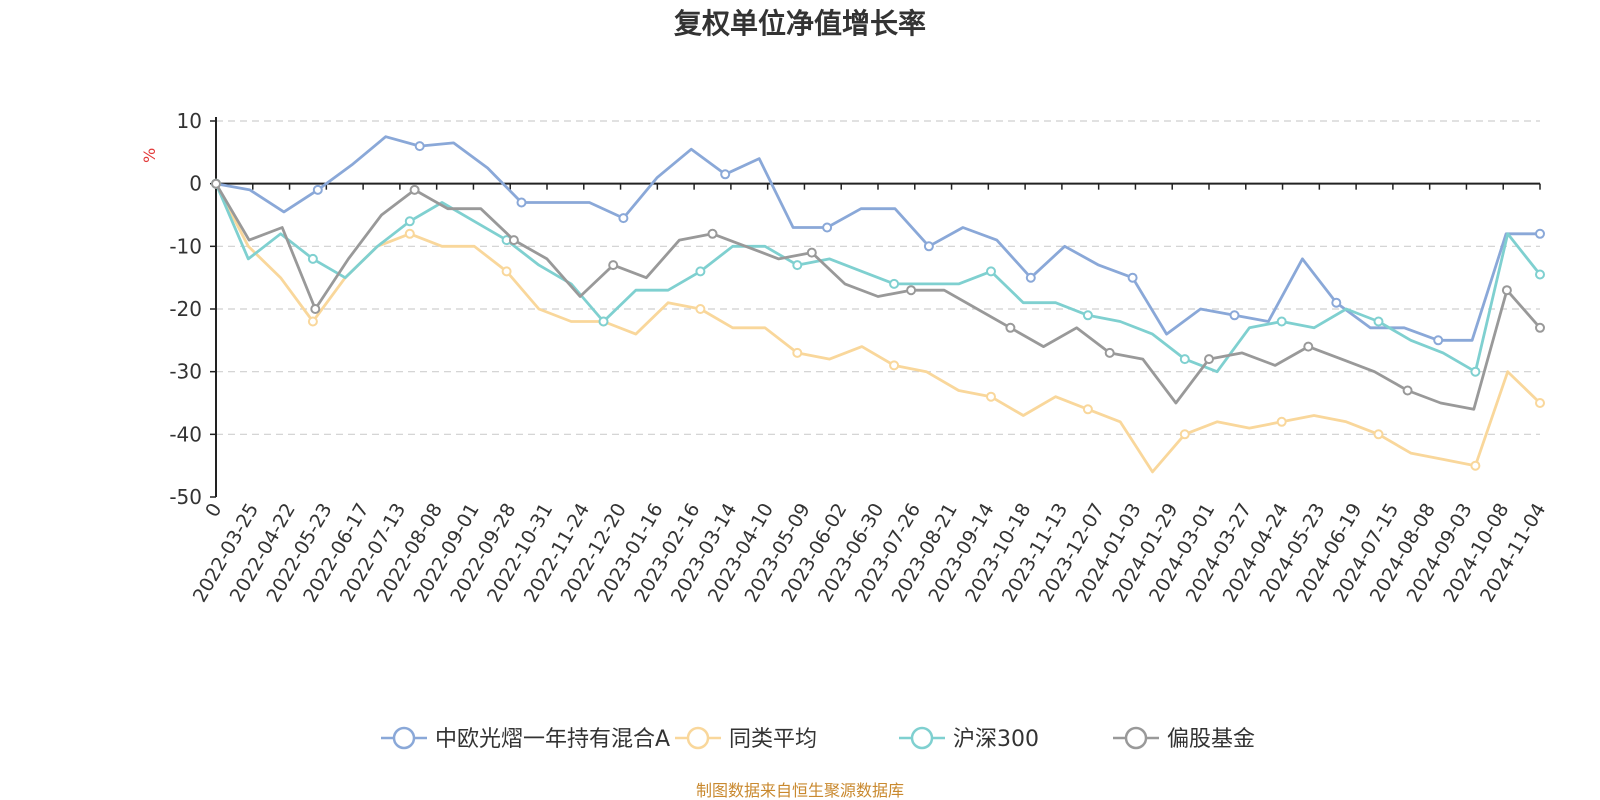 The width and height of the screenshot is (1600, 800). I want to click on legend-item-1: 同类平均, so click(746, 739).